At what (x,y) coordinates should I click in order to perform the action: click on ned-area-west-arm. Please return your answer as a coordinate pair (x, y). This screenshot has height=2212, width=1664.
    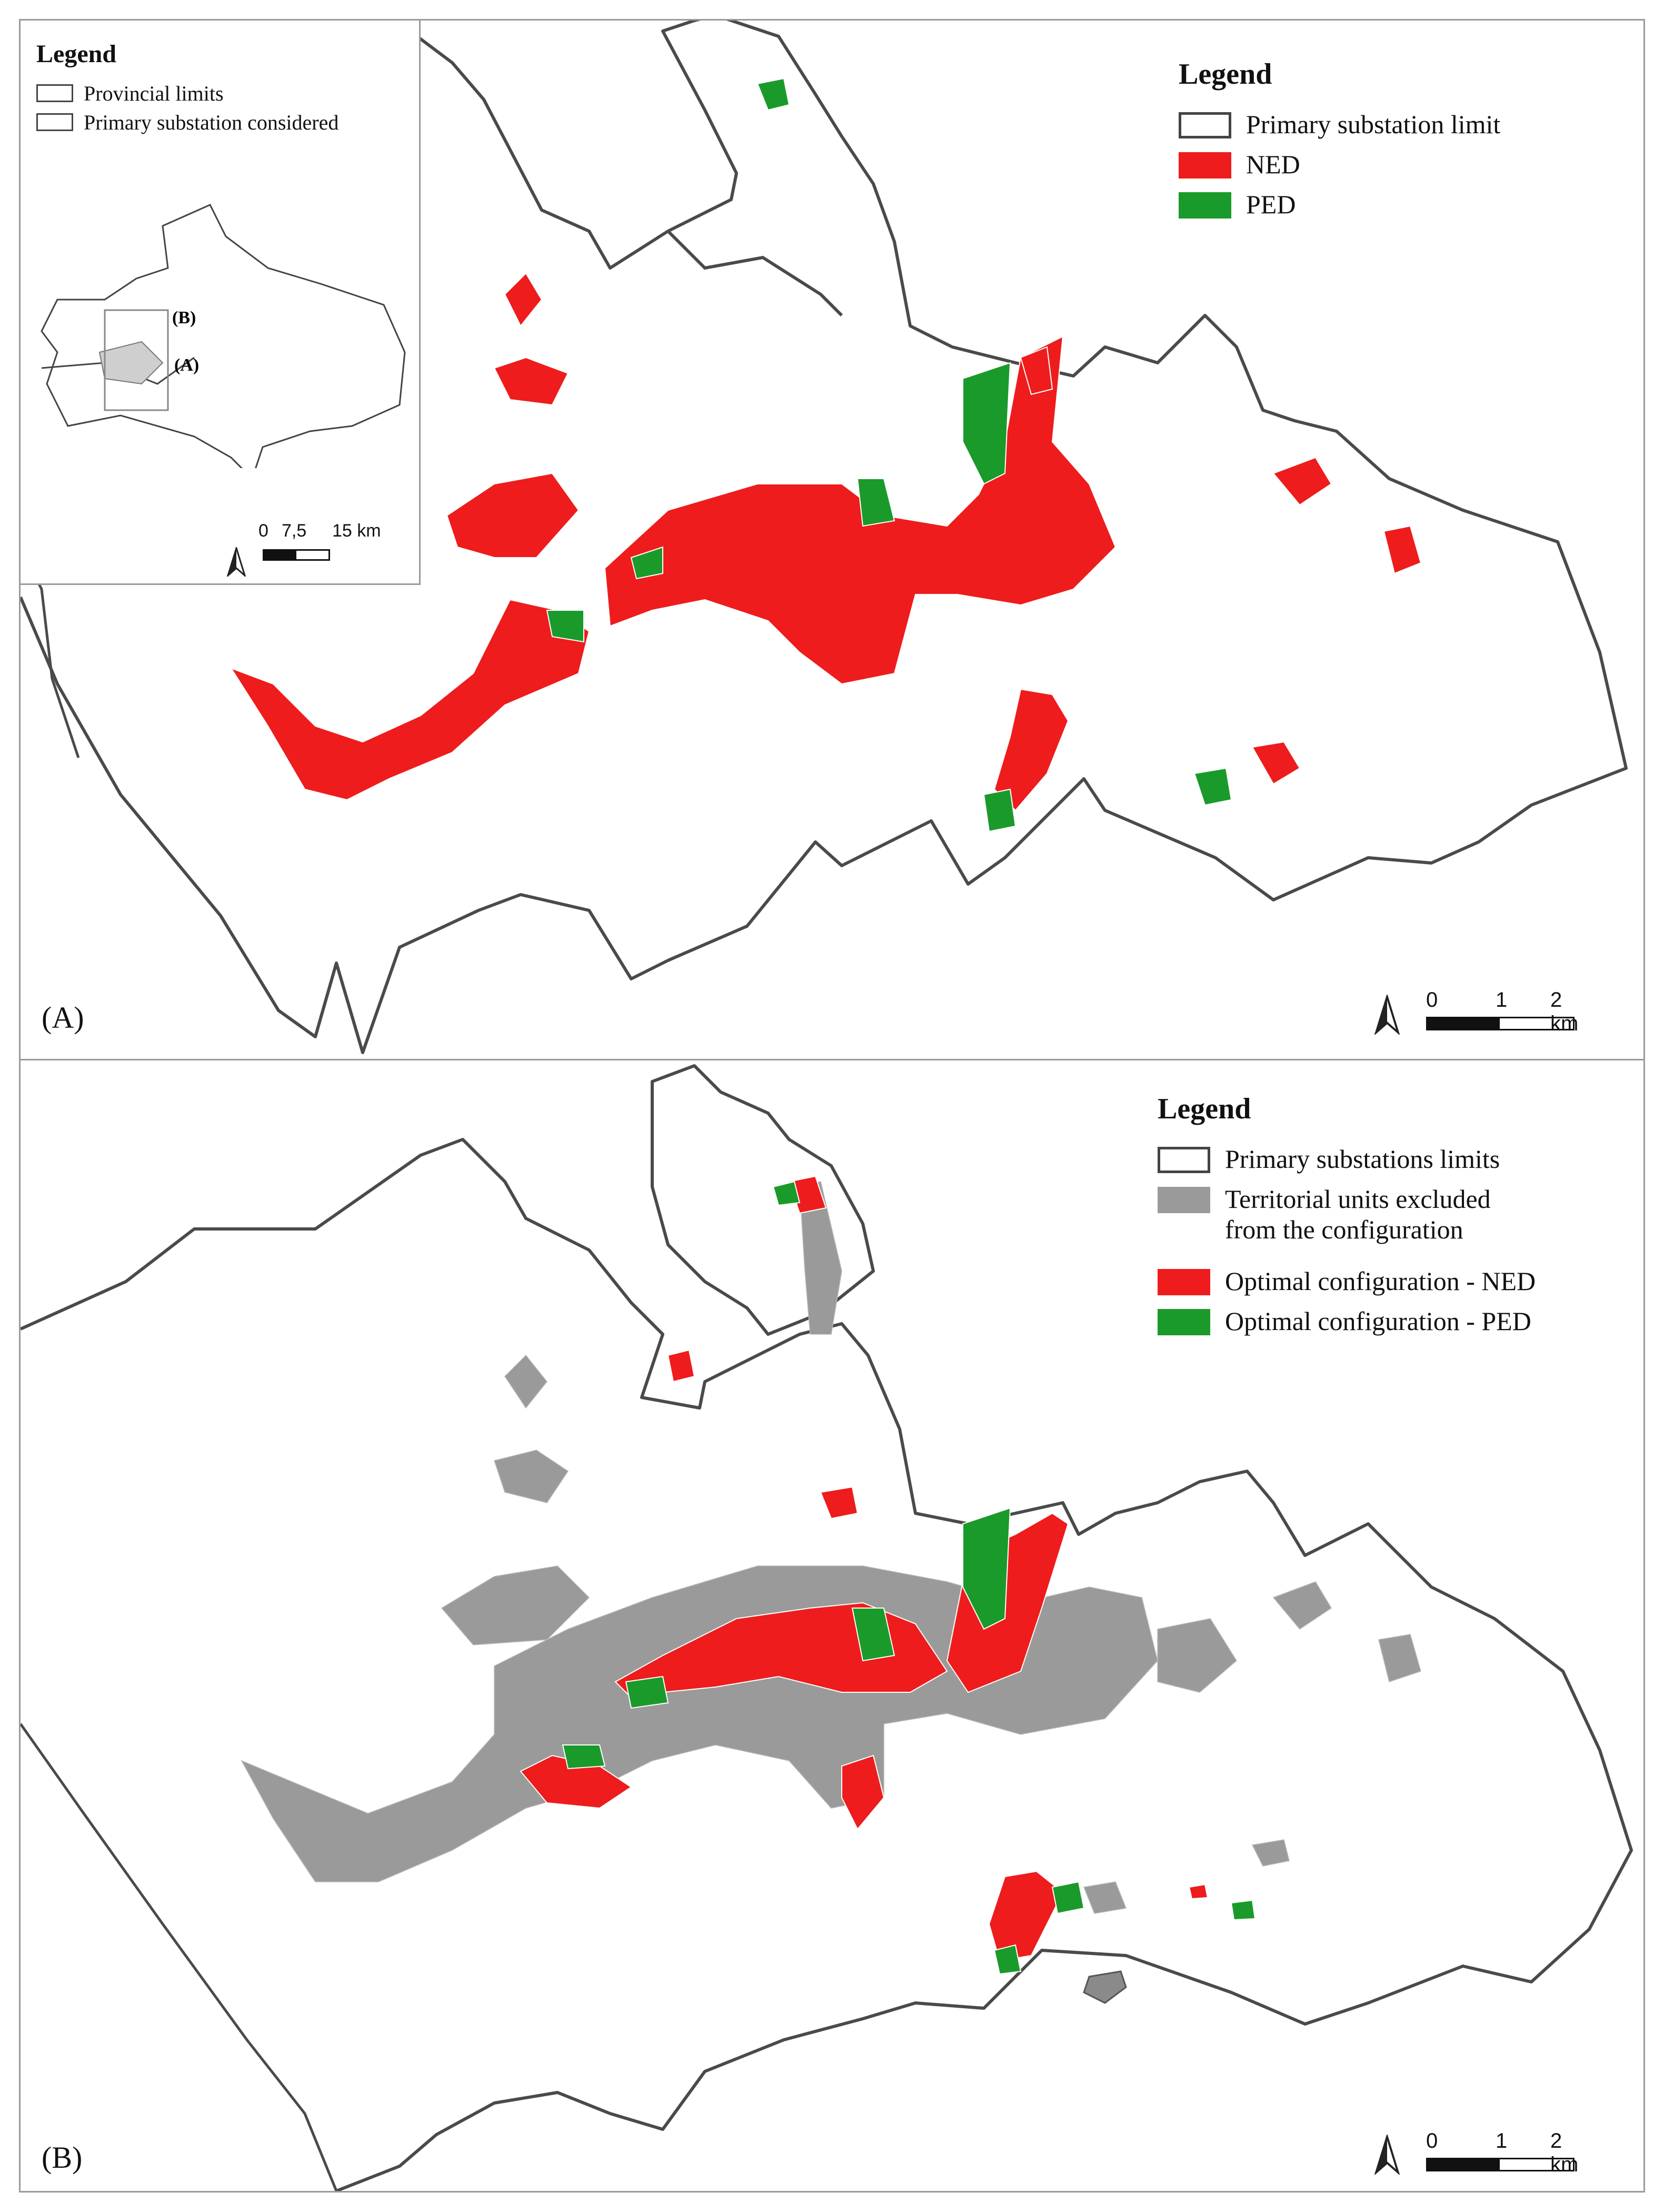
    Looking at the image, I should click on (410, 700).